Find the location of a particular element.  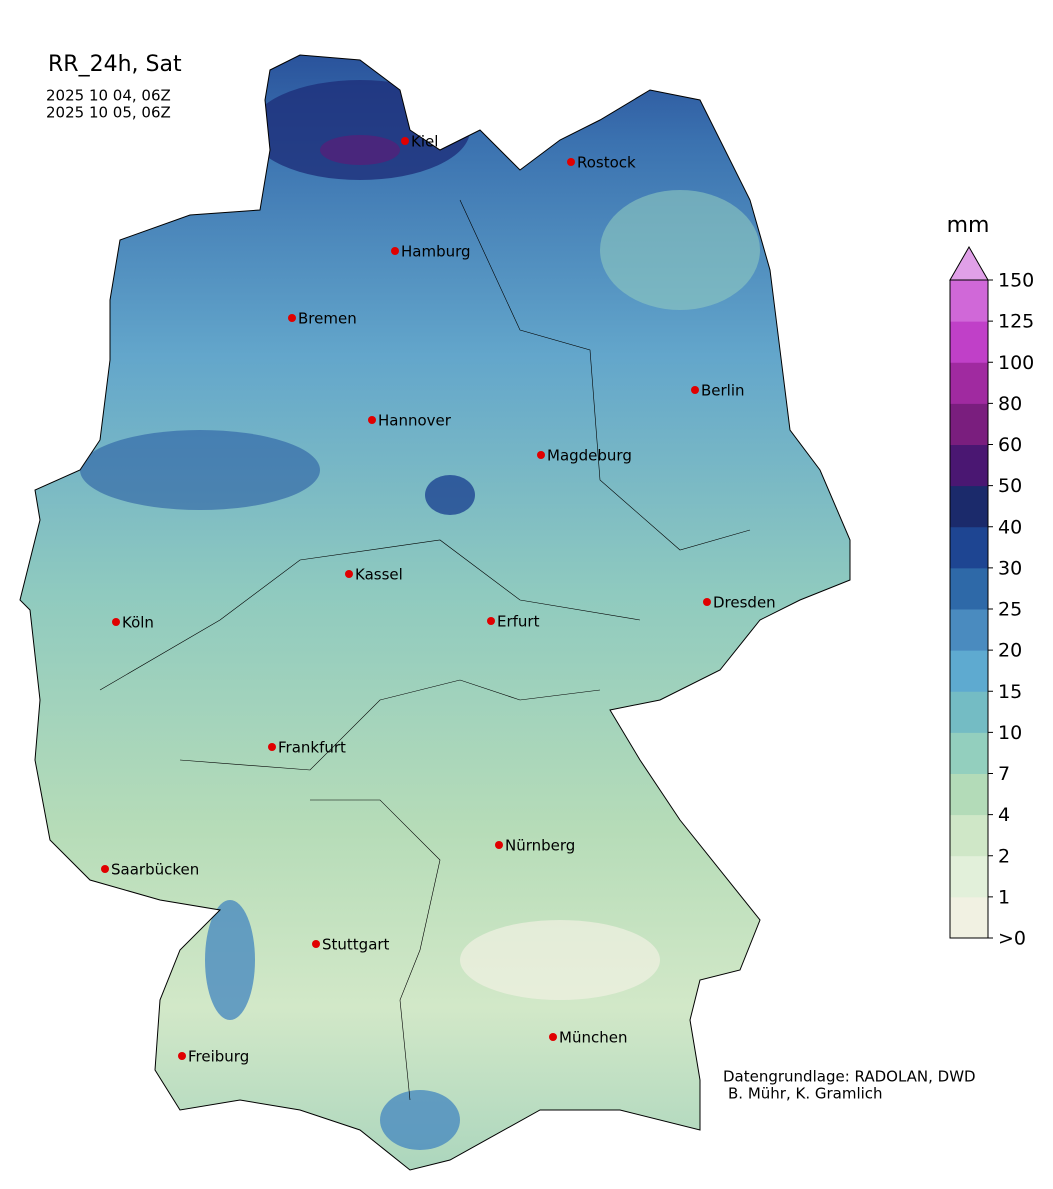

colorbar-tick-label: >0 is located at coordinates (1012, 939).